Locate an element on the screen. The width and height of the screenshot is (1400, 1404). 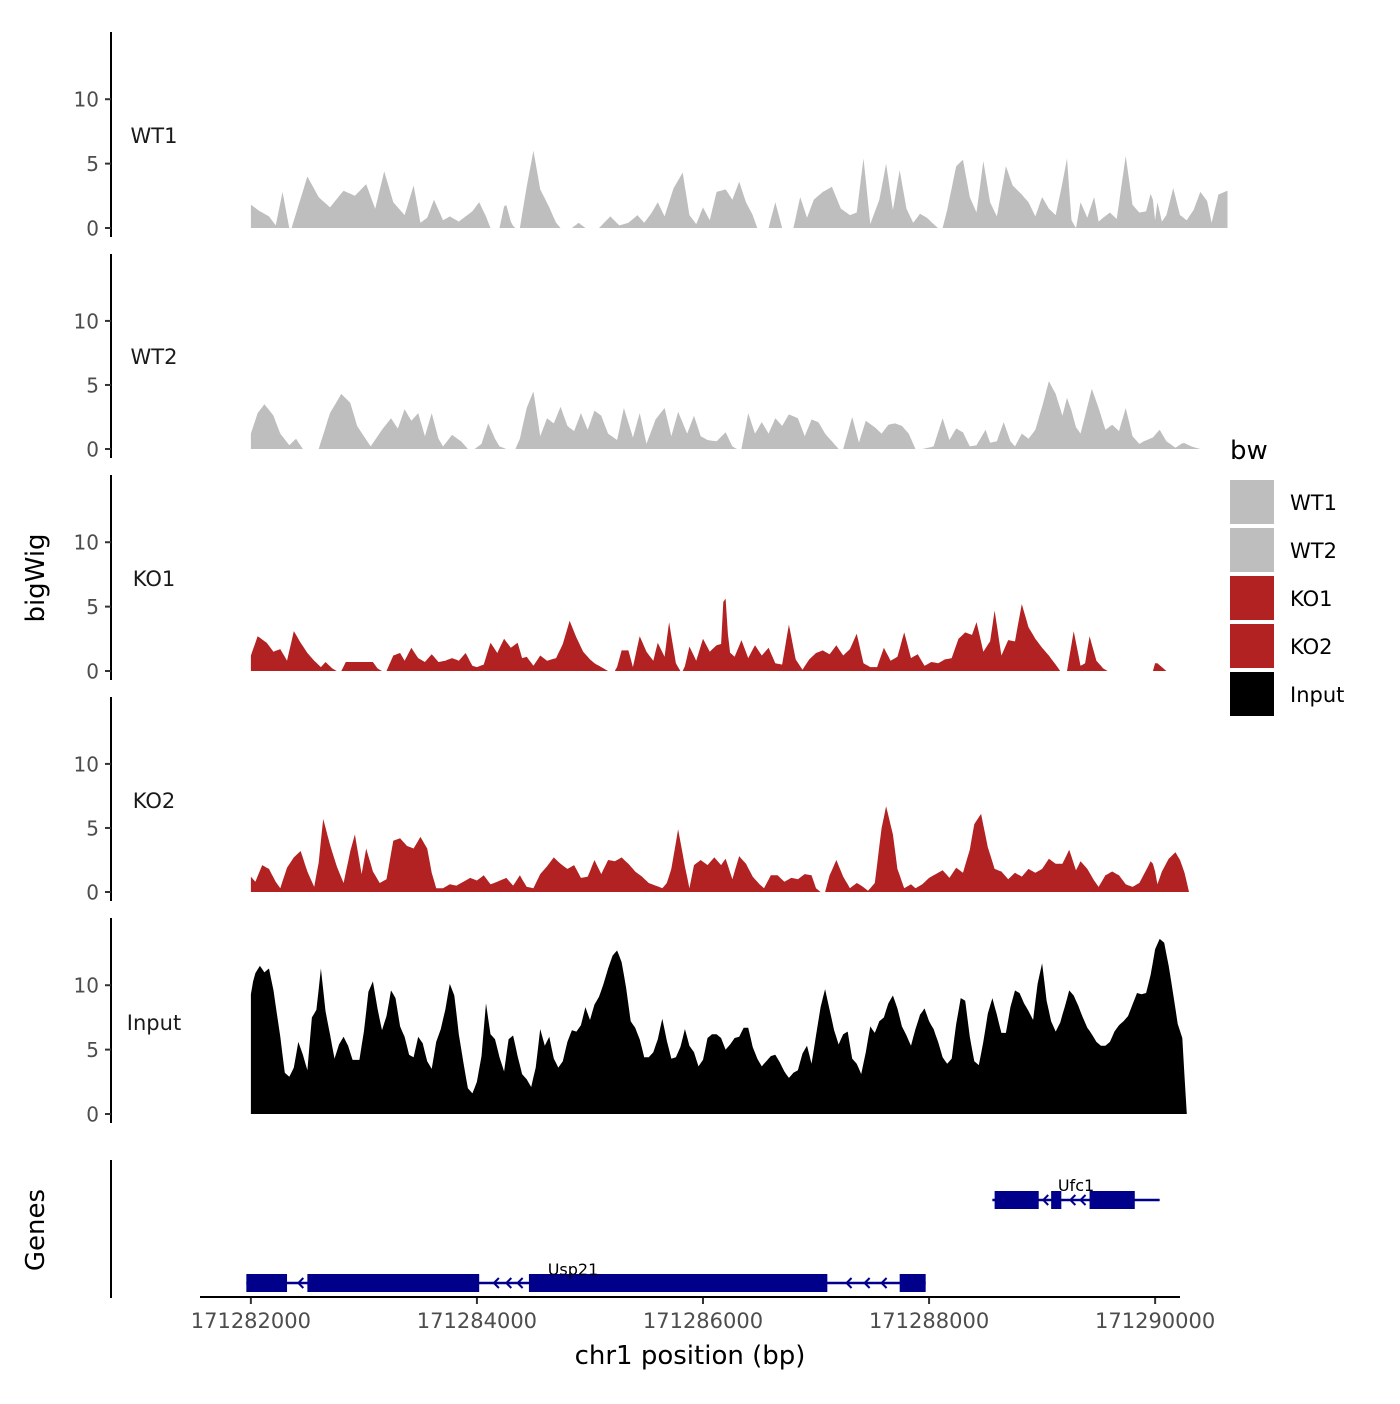
genes-axis-label: Genes is located at coordinates (36, 1230).